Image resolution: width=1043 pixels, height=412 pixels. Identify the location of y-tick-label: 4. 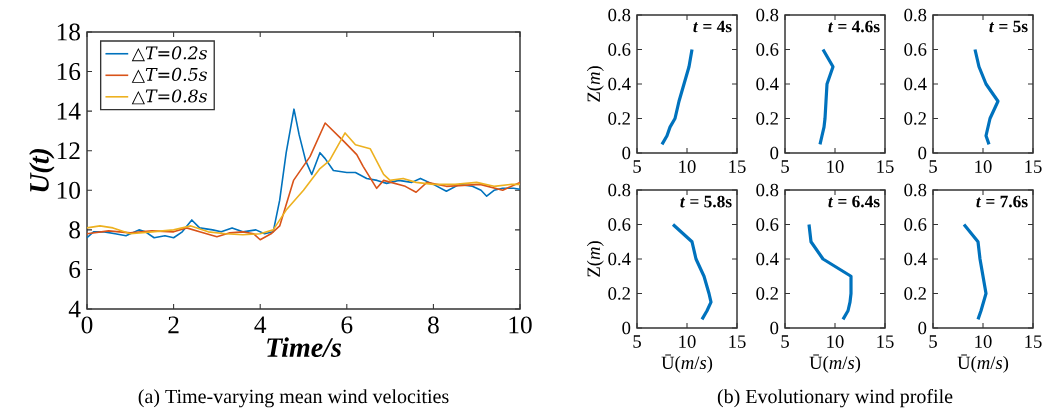
(74, 309).